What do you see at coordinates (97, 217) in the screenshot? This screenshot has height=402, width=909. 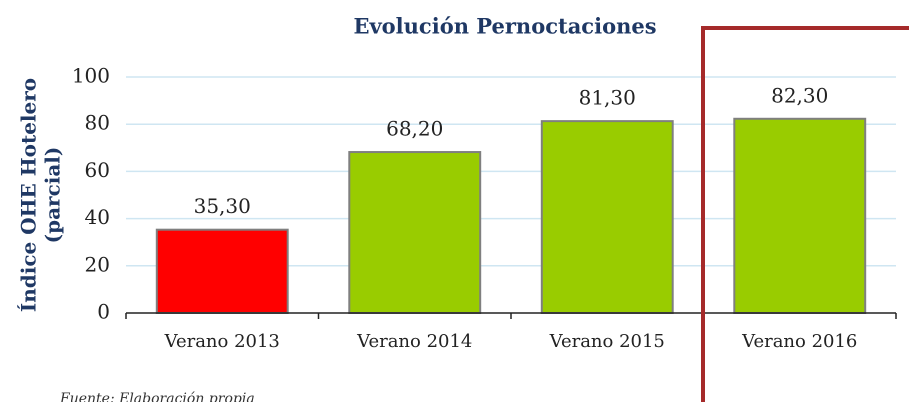 I see `y-tick-label: 40` at bounding box center [97, 217].